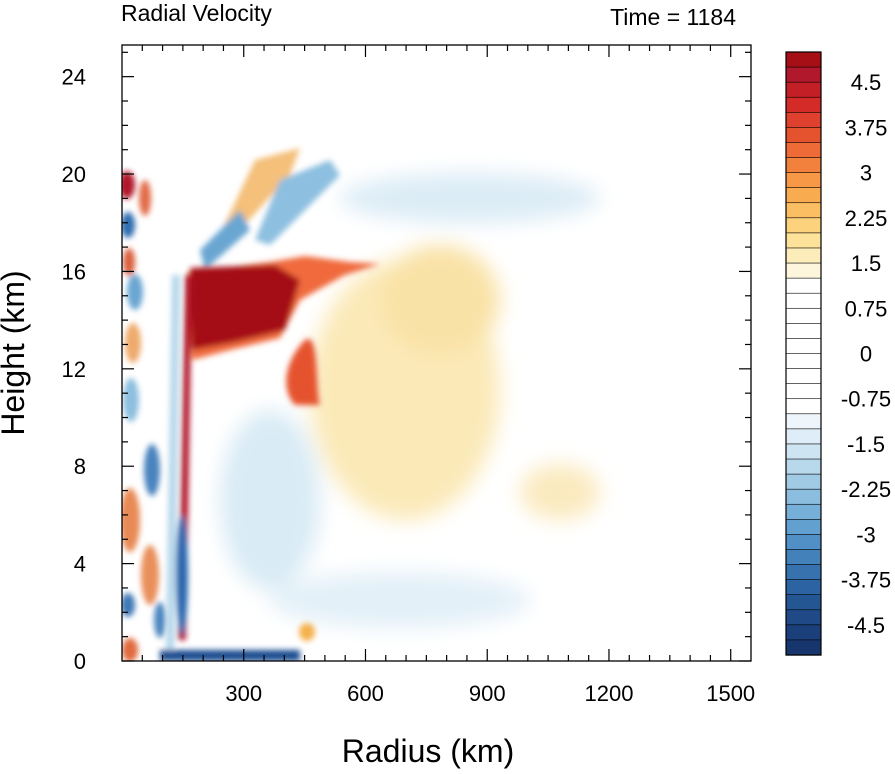  Describe the element at coordinates (428, 751) in the screenshot. I see `x-axis-label: Radius (km)` at that location.